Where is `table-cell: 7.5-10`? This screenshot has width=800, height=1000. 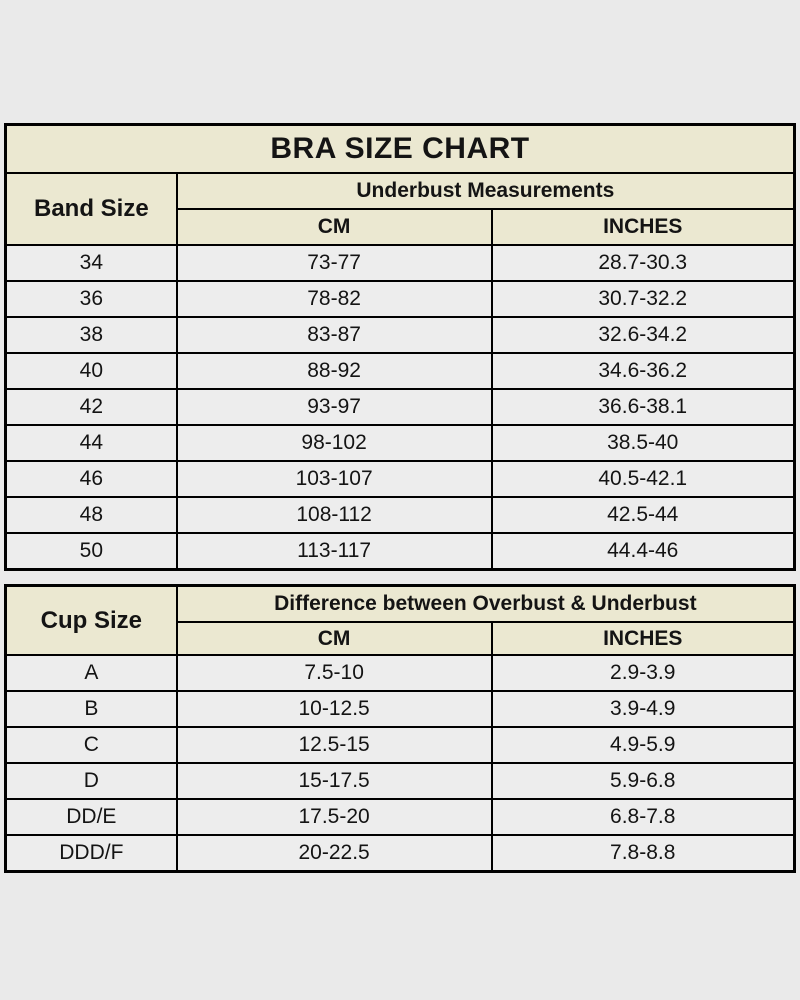
table-cell: 7.5-10 is located at coordinates (334, 673).